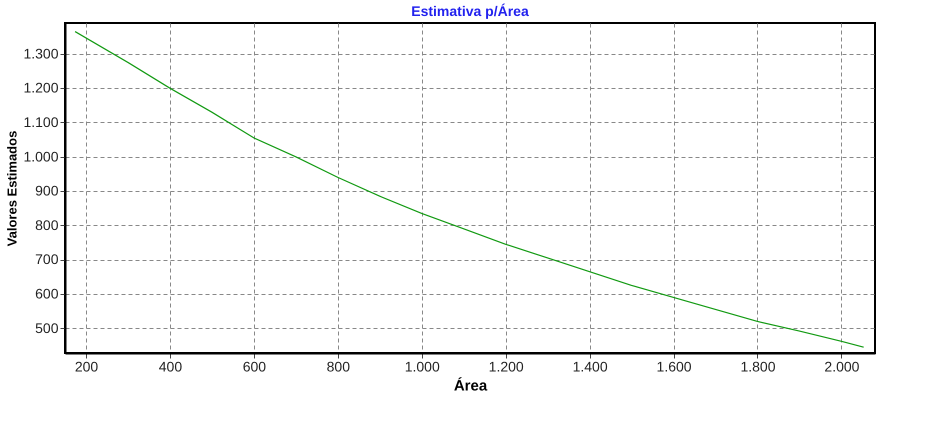  What do you see at coordinates (47, 224) in the screenshot?
I see `y-tick-label: 800` at bounding box center [47, 224].